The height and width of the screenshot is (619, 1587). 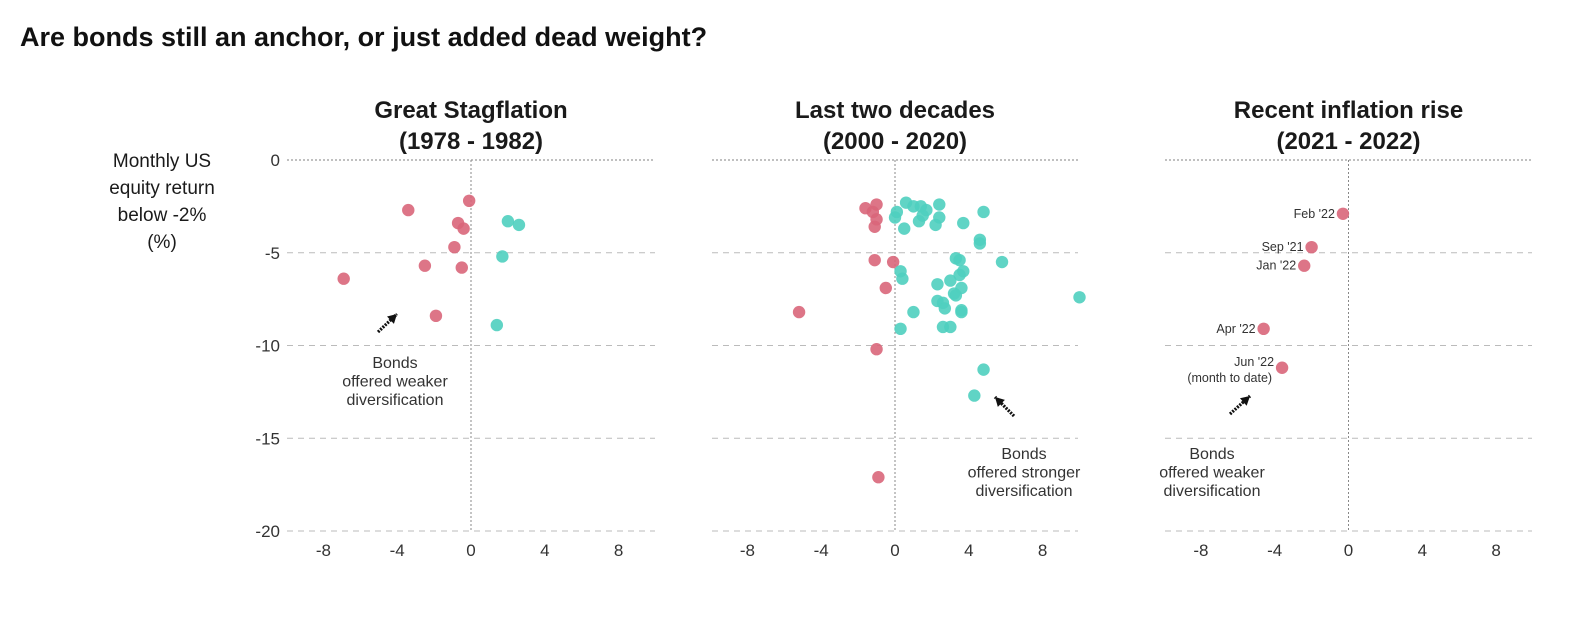 I want to click on panel-title: Last two decades, so click(x=895, y=110).